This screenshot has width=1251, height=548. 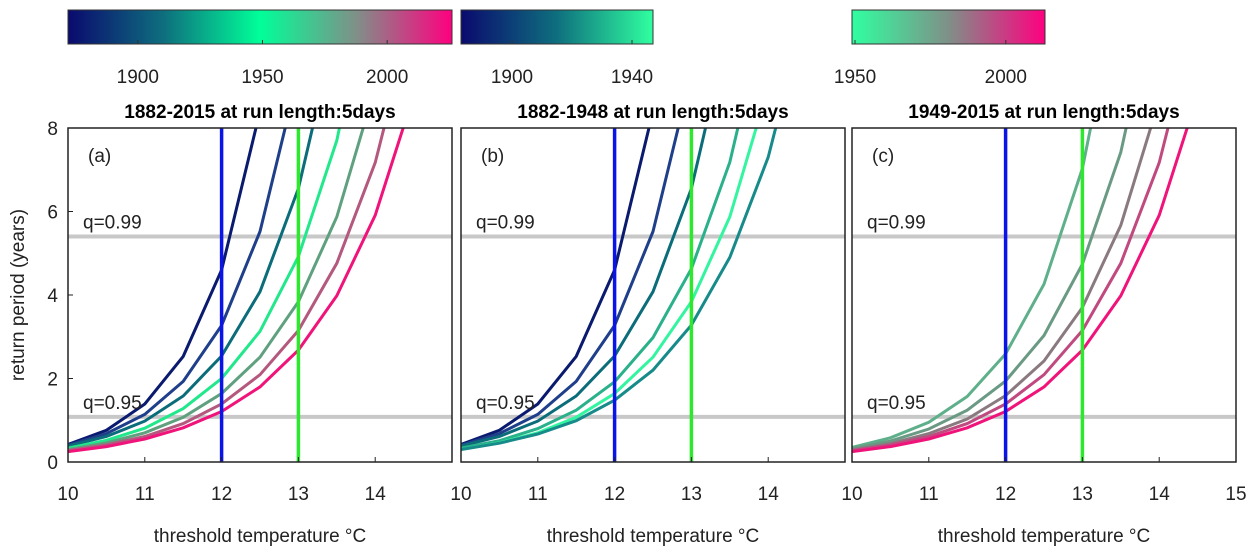 I want to click on colorbar-tick-label: 1940, so click(x=632, y=77).